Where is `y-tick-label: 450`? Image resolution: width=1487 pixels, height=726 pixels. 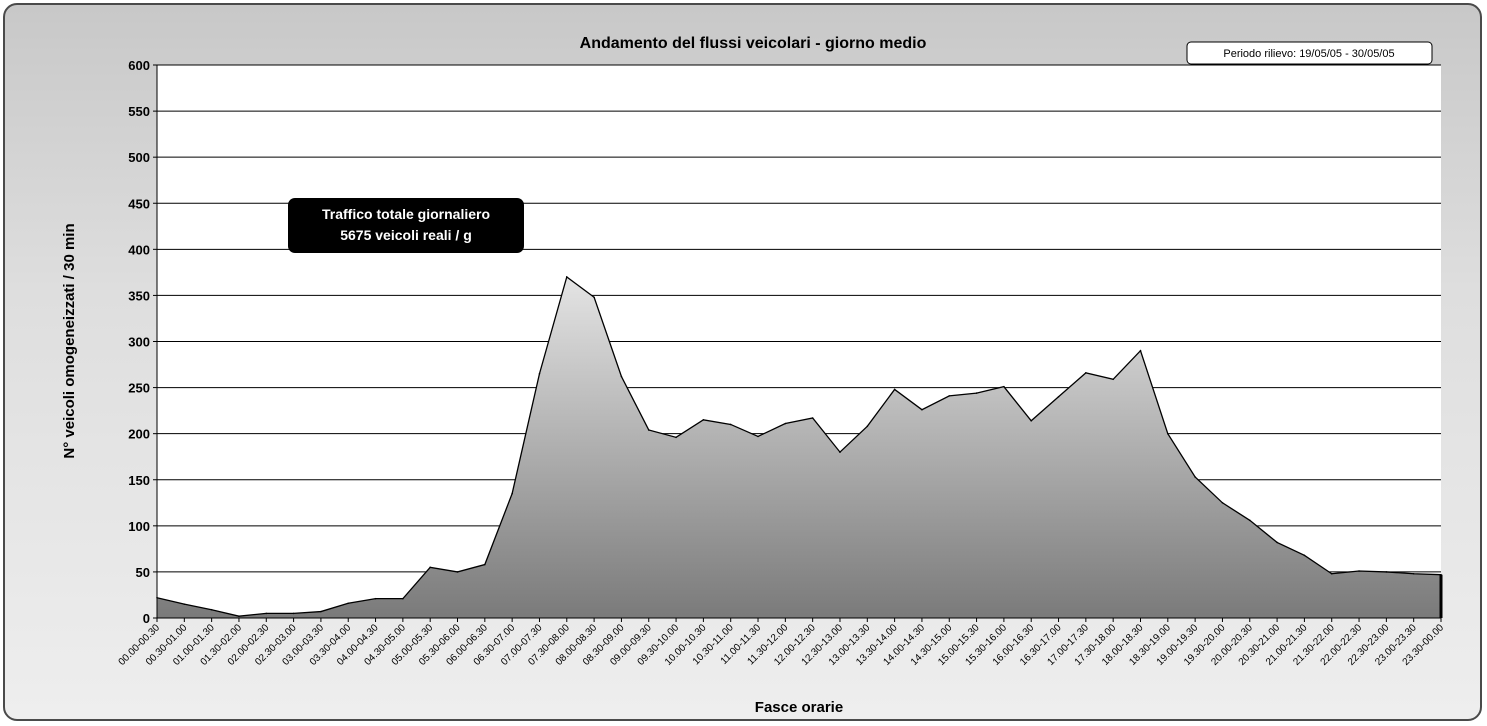
y-tick-label: 450 is located at coordinates (139, 203).